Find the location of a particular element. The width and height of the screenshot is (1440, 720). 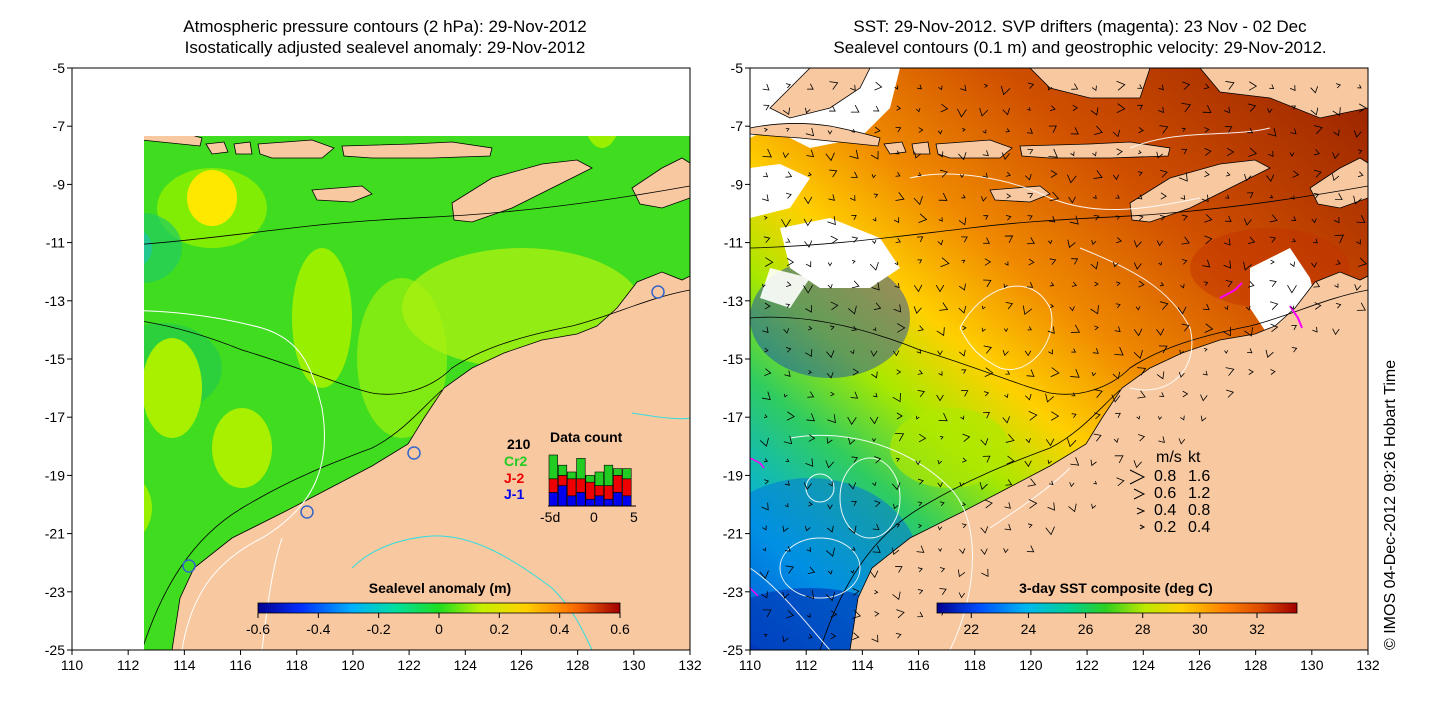

lon-tick-label: 114 is located at coordinates (862, 665).